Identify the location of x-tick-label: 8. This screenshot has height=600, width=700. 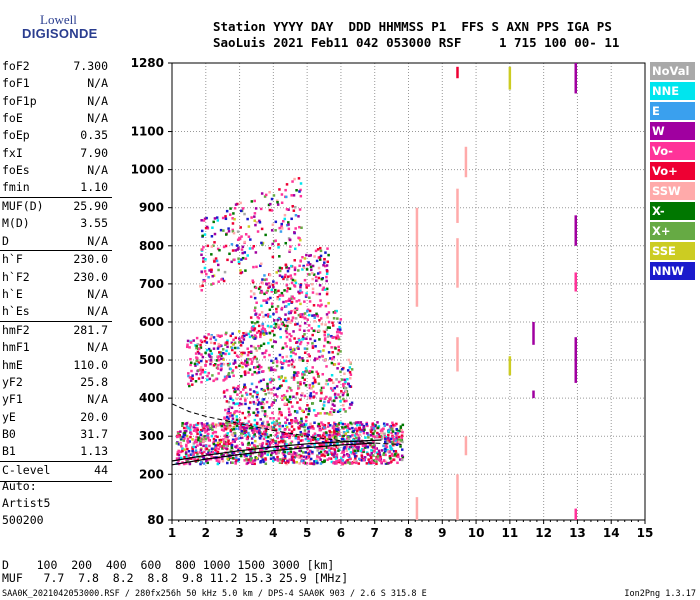
(408, 533).